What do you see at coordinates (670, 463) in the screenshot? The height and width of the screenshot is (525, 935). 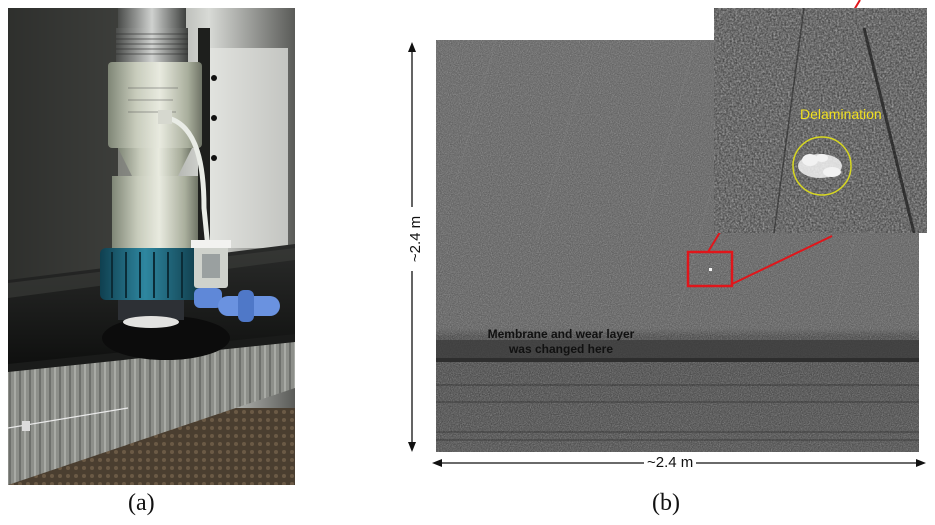 I see `width-dimension-label: ~2.4 m` at bounding box center [670, 463].